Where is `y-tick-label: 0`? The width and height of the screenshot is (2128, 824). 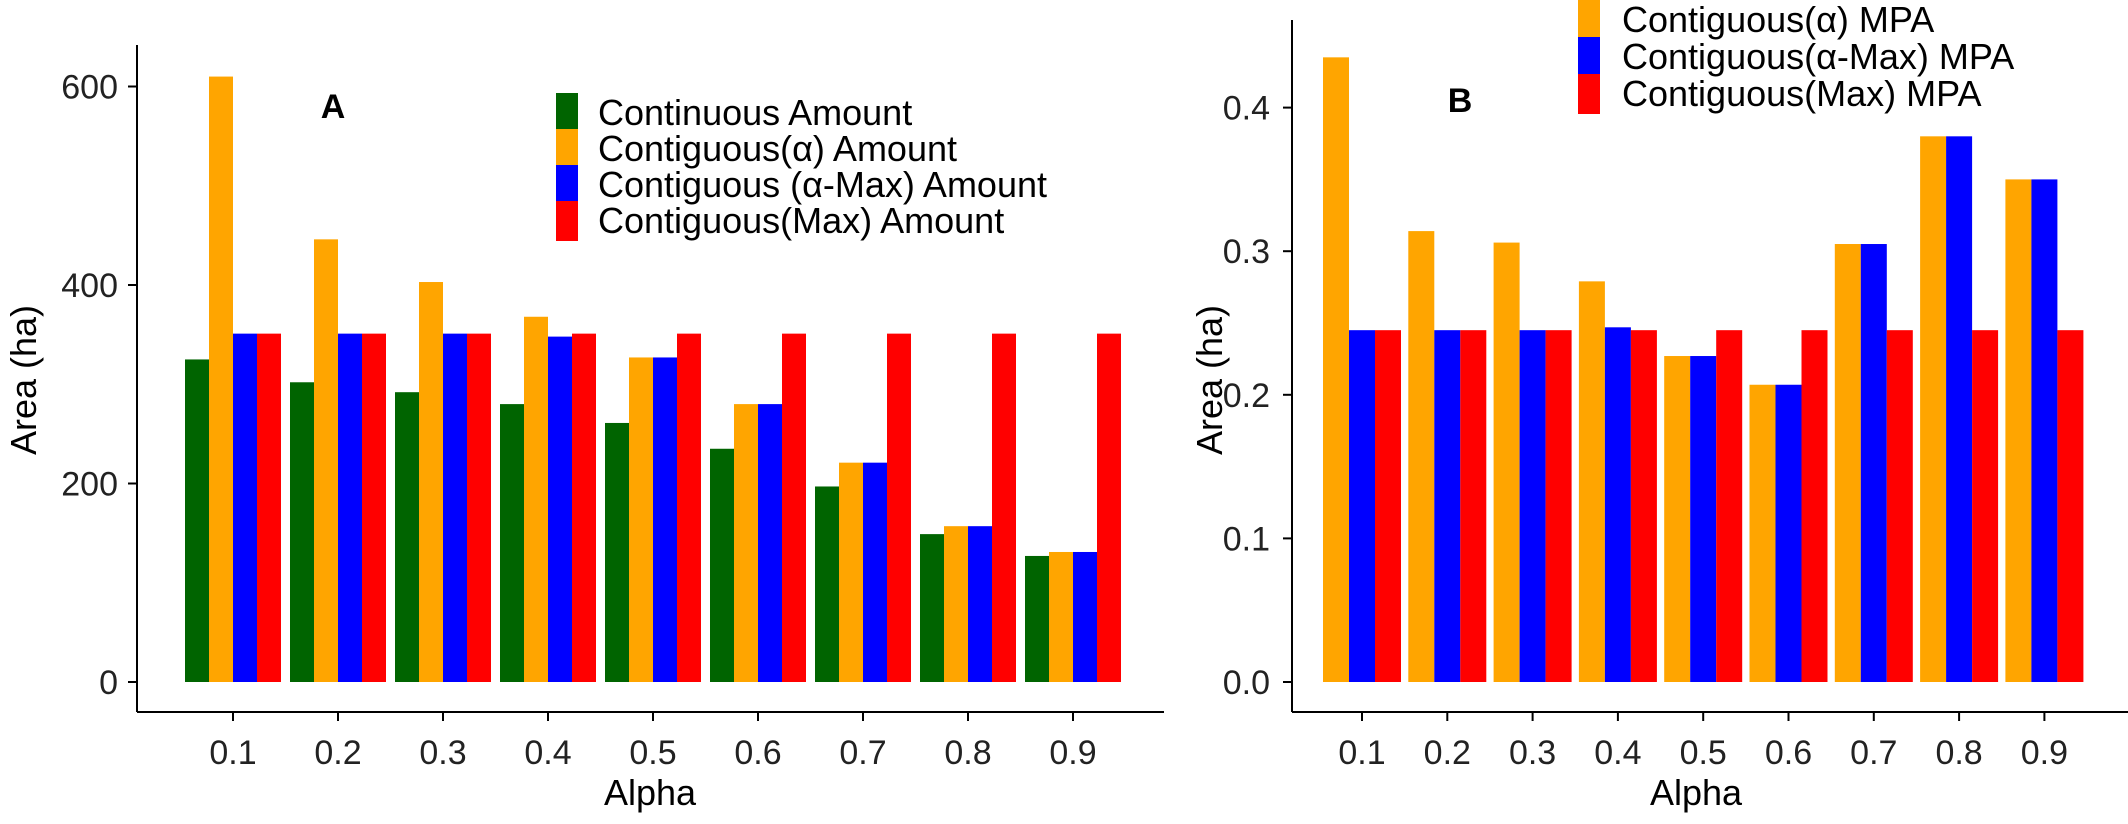
y-tick-label: 0 is located at coordinates (108, 683).